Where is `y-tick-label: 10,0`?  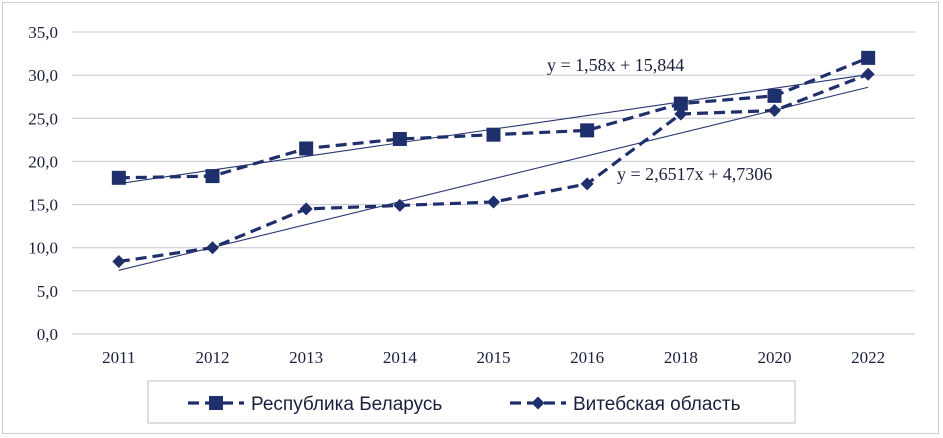
y-tick-label: 10,0 is located at coordinates (43, 248).